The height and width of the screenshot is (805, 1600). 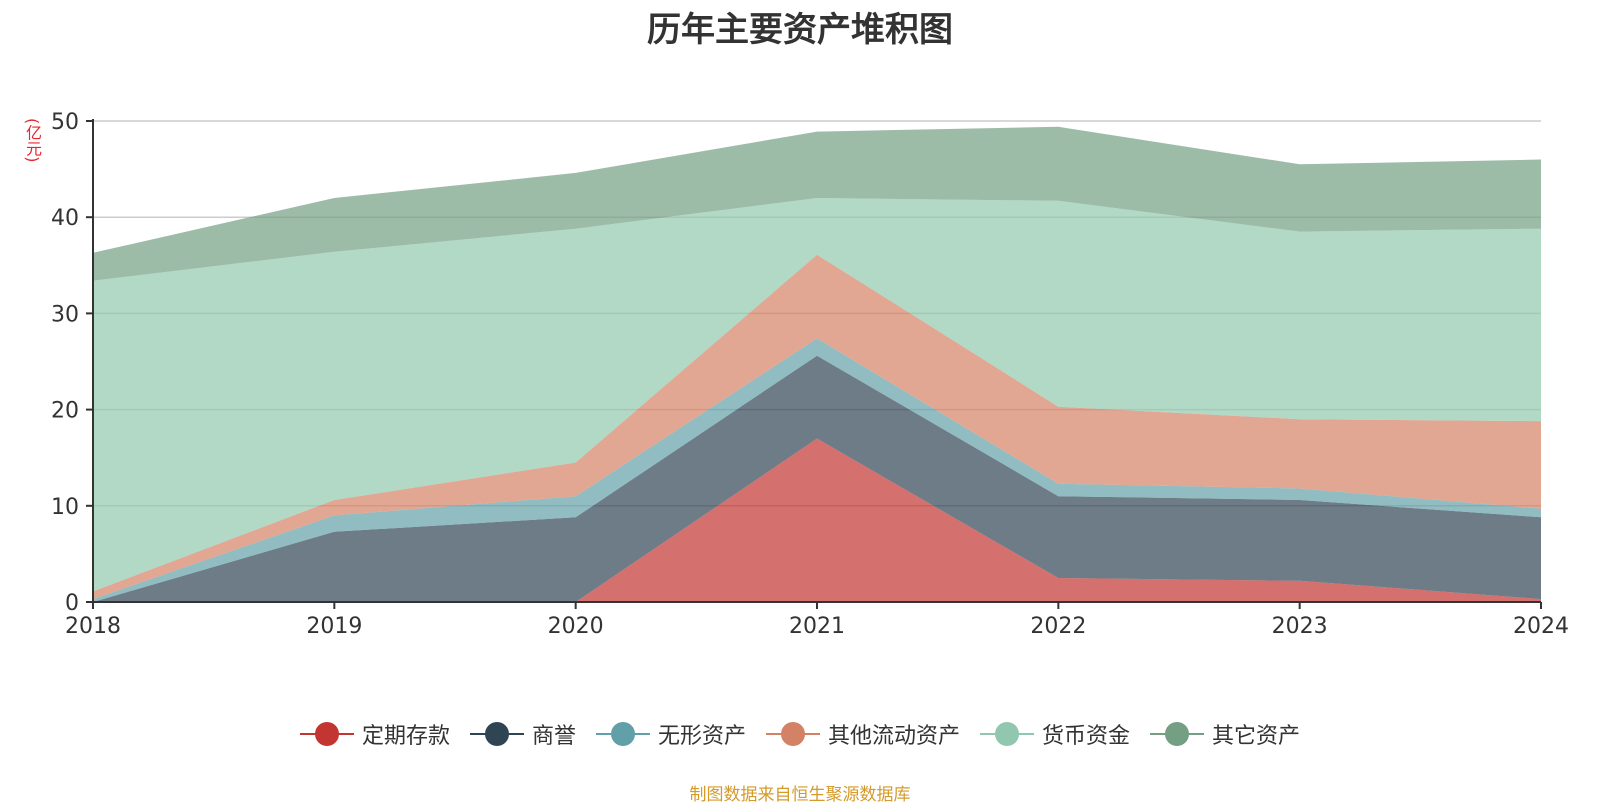 What do you see at coordinates (65, 411) in the screenshot?
I see `y-tick-label: 20` at bounding box center [65, 411].